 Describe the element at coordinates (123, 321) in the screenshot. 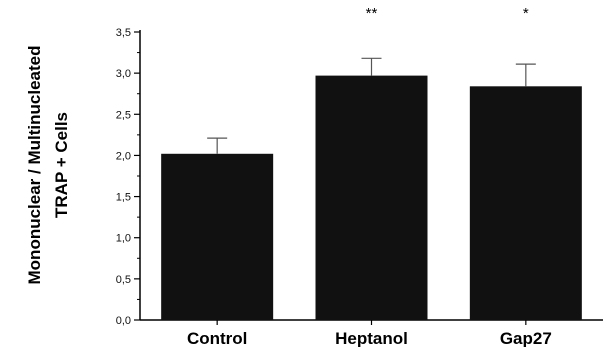

I see `y-tick-label: 0,0` at that location.